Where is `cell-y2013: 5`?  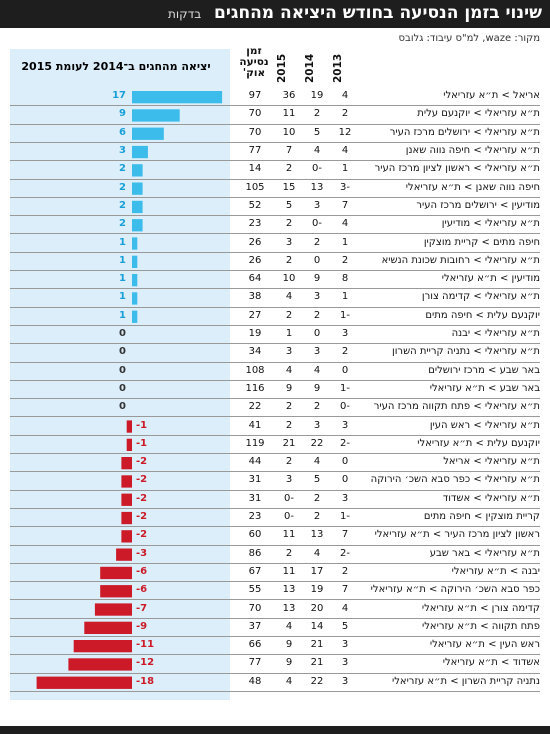
cell-y2013: 5 is located at coordinates (345, 626).